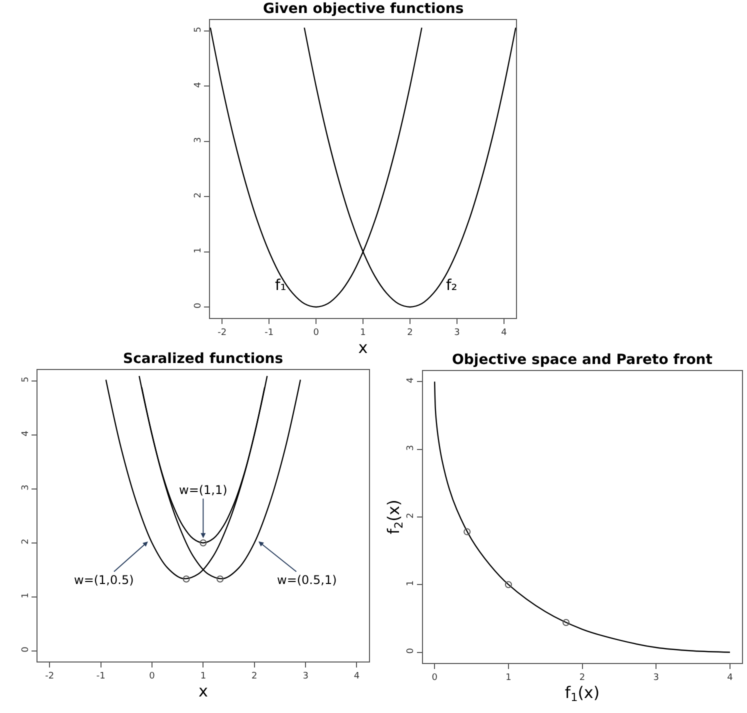  I want to click on chart-title: Objective space and Pareto front, so click(582, 360).